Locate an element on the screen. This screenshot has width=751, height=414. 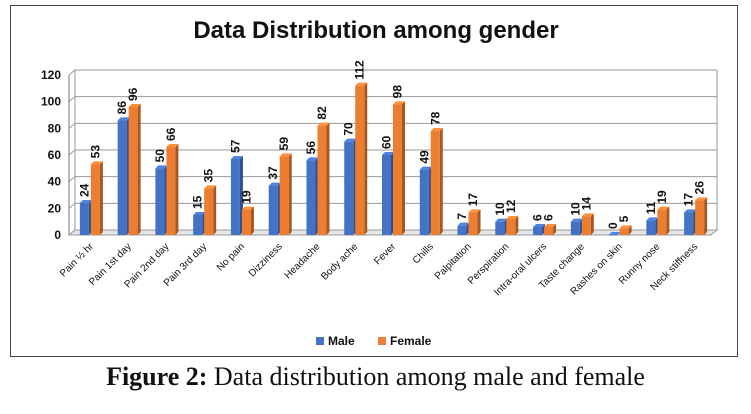
value-label-female: 35 is located at coordinates (209, 176).